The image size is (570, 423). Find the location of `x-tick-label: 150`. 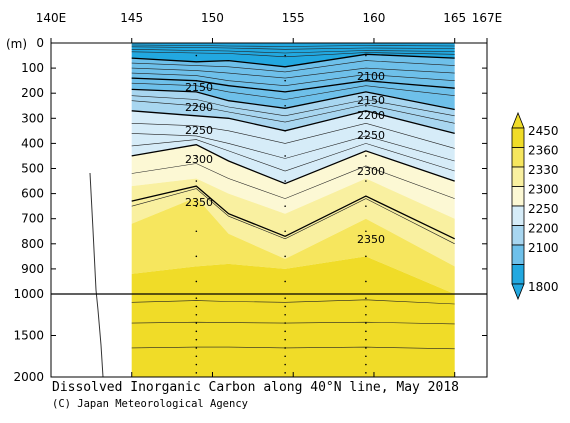

x-tick-label: 150 is located at coordinates (212, 18).